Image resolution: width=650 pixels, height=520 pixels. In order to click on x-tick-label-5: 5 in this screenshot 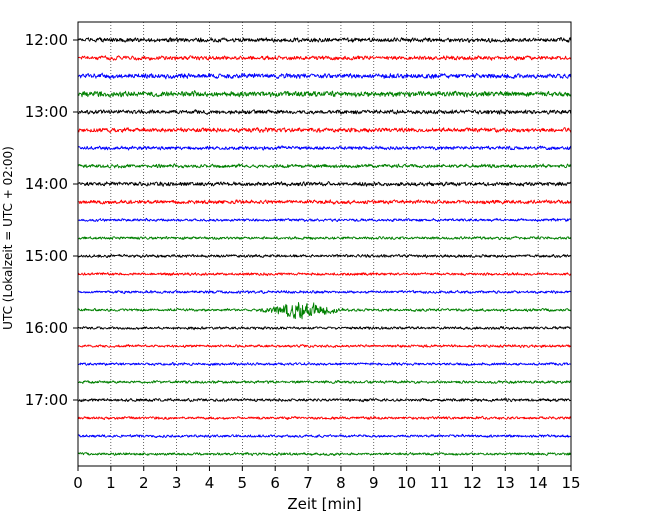, I will do `click(243, 483)`.